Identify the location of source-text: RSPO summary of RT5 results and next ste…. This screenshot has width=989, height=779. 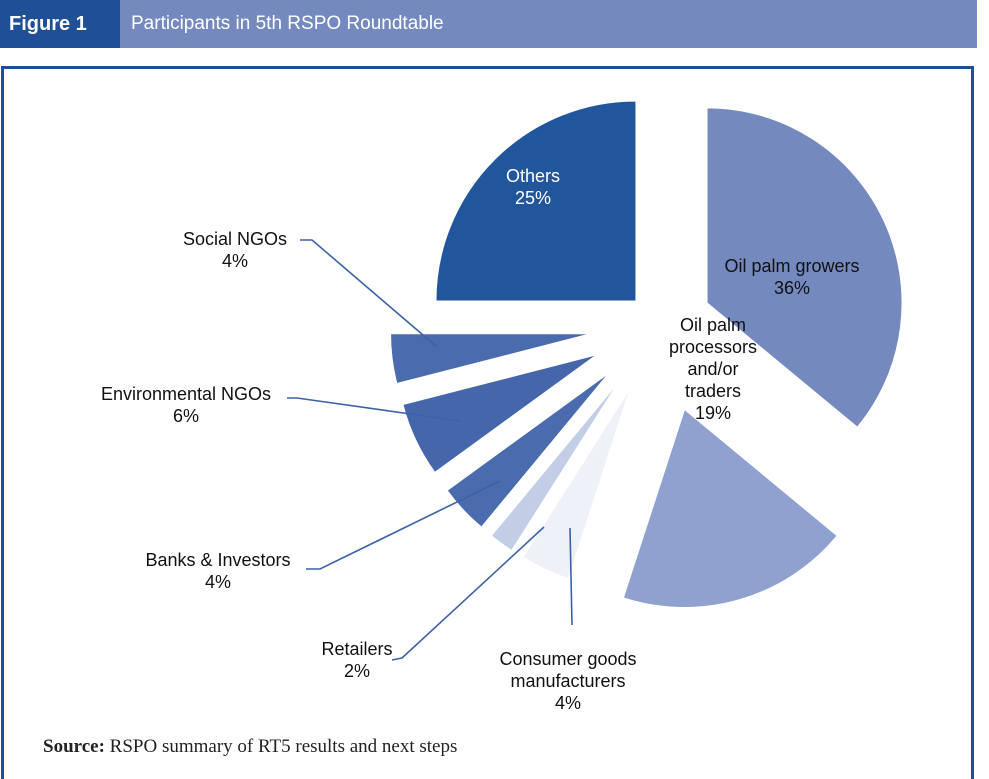
(283, 746).